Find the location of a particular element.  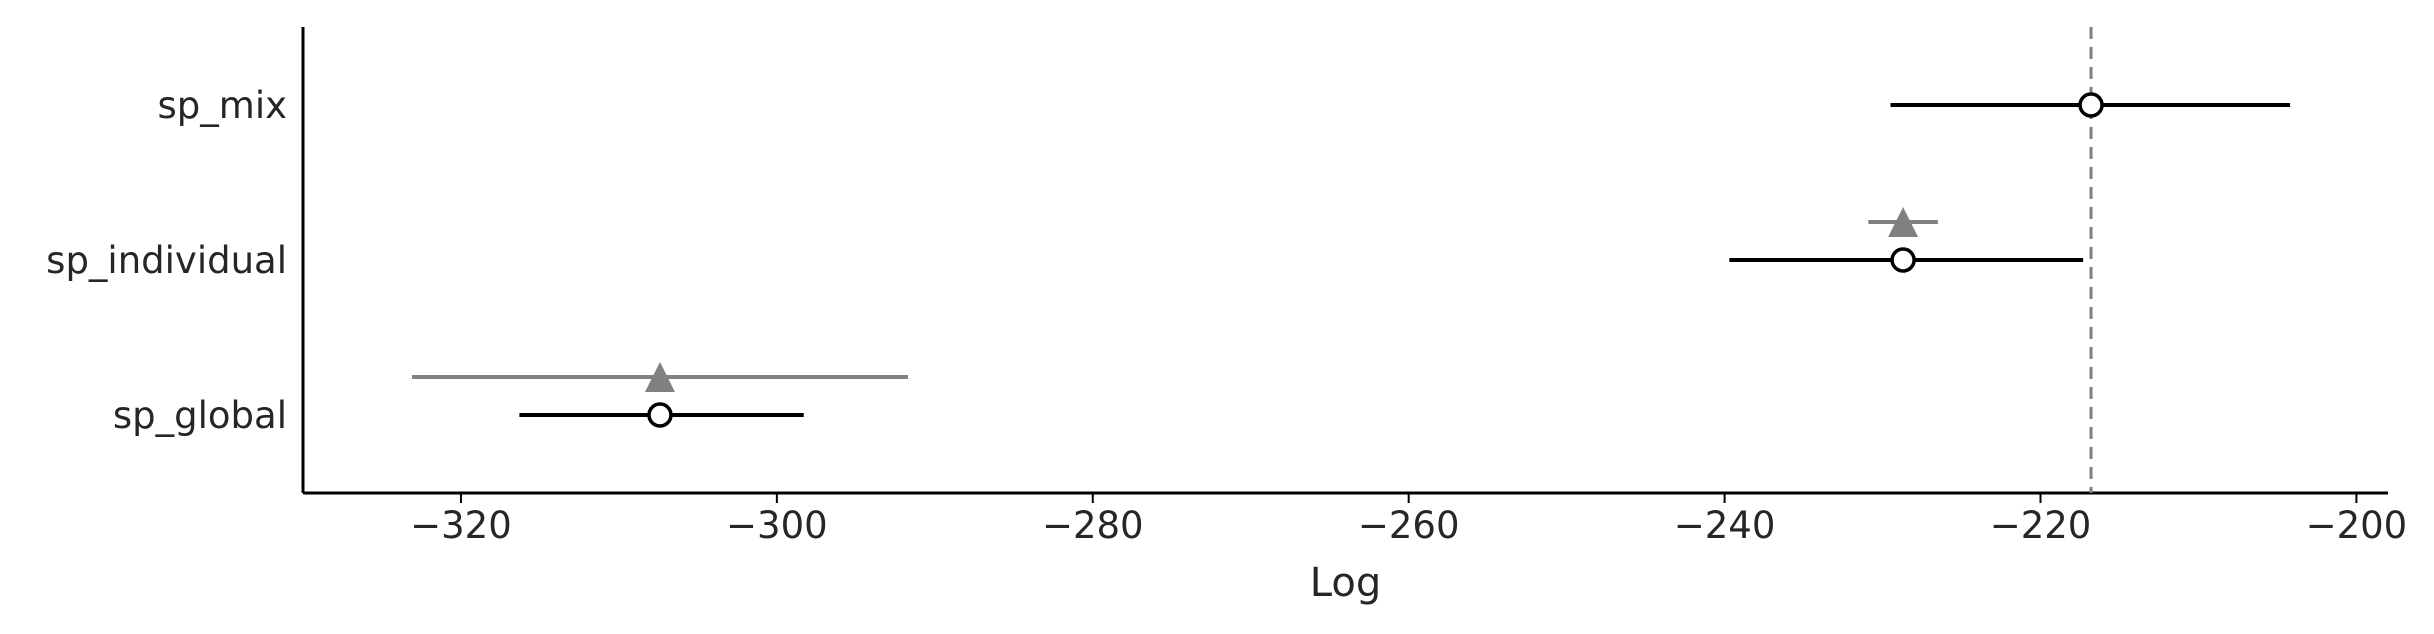

y-tick-labels: sp_mix sp_individual sp_global is located at coordinates (166, 260).